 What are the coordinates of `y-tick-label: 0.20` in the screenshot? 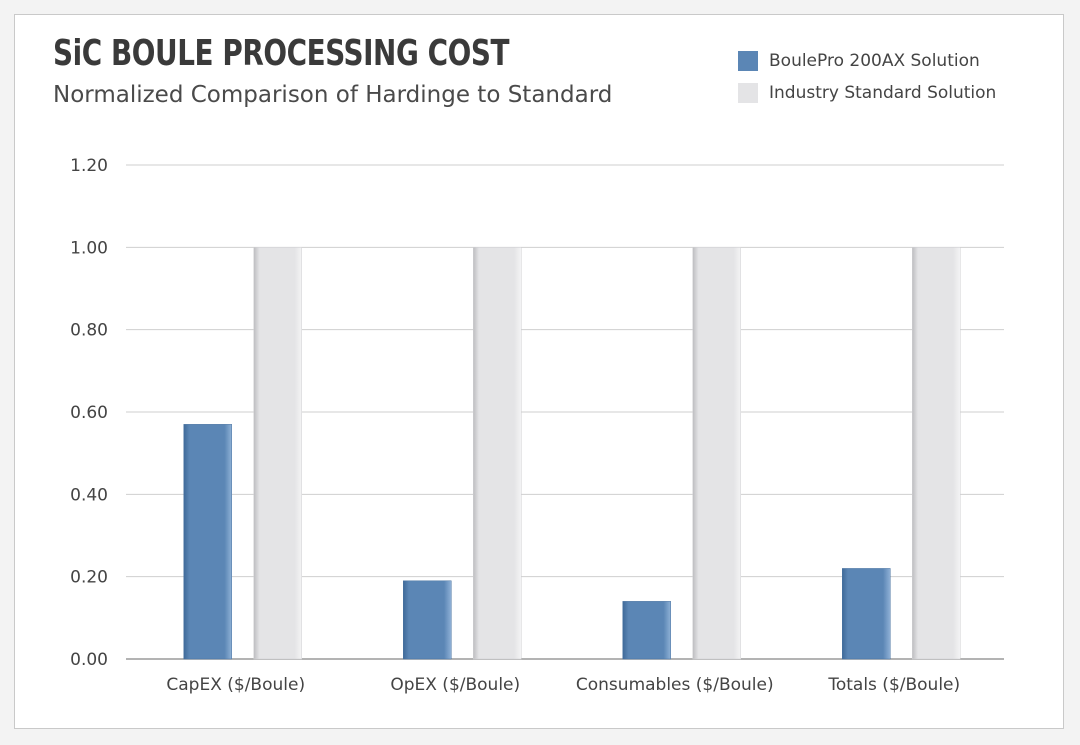 It's located at (89, 578).